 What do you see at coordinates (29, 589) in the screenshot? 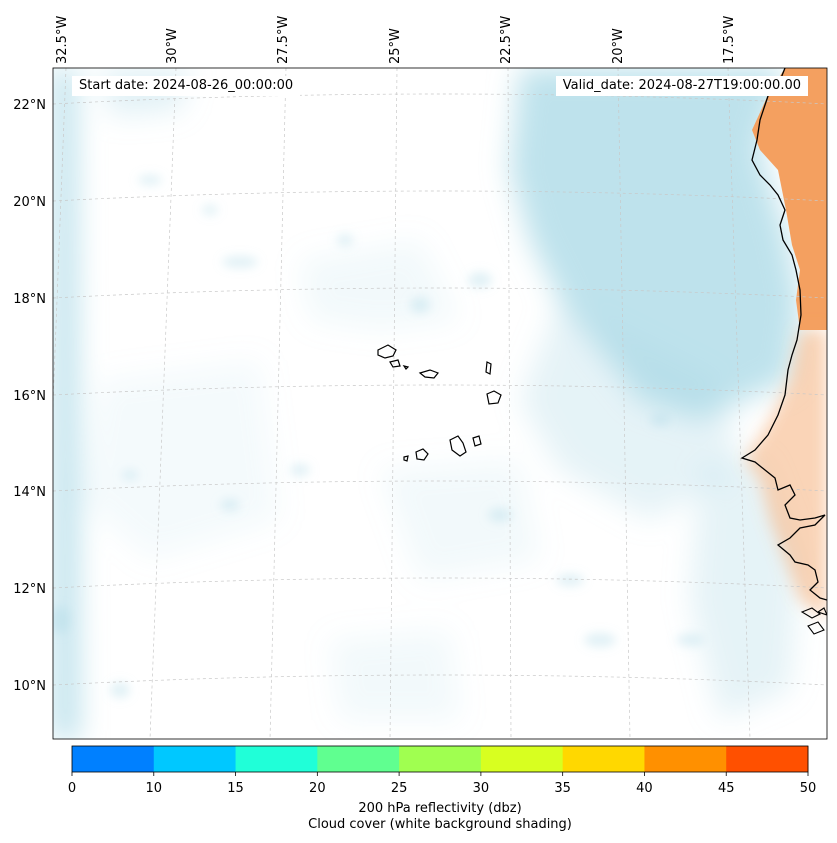
I see `lat-label: 12°N` at bounding box center [29, 589].